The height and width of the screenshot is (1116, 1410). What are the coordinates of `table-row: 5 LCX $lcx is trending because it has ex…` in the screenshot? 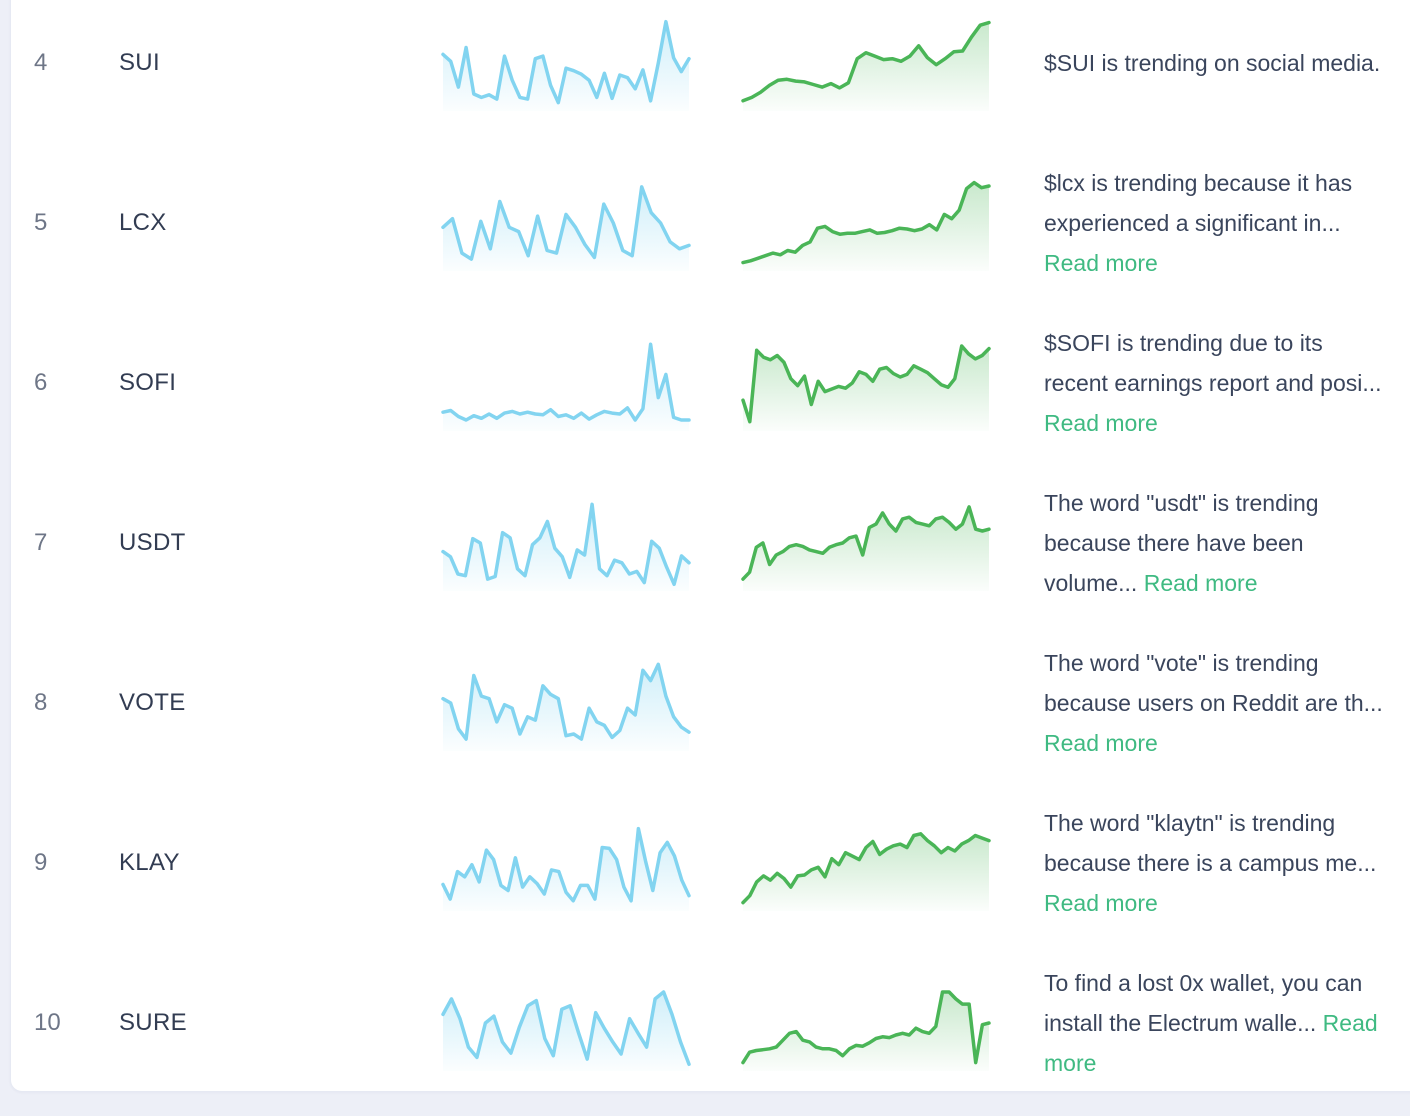 It's located at (710, 223).